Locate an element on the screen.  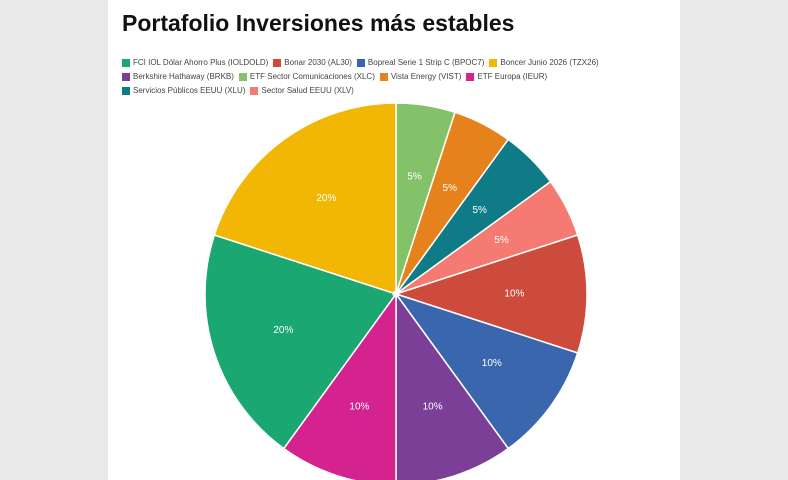
legend-label: ETF Europa (IEUR) is located at coordinates (512, 76).